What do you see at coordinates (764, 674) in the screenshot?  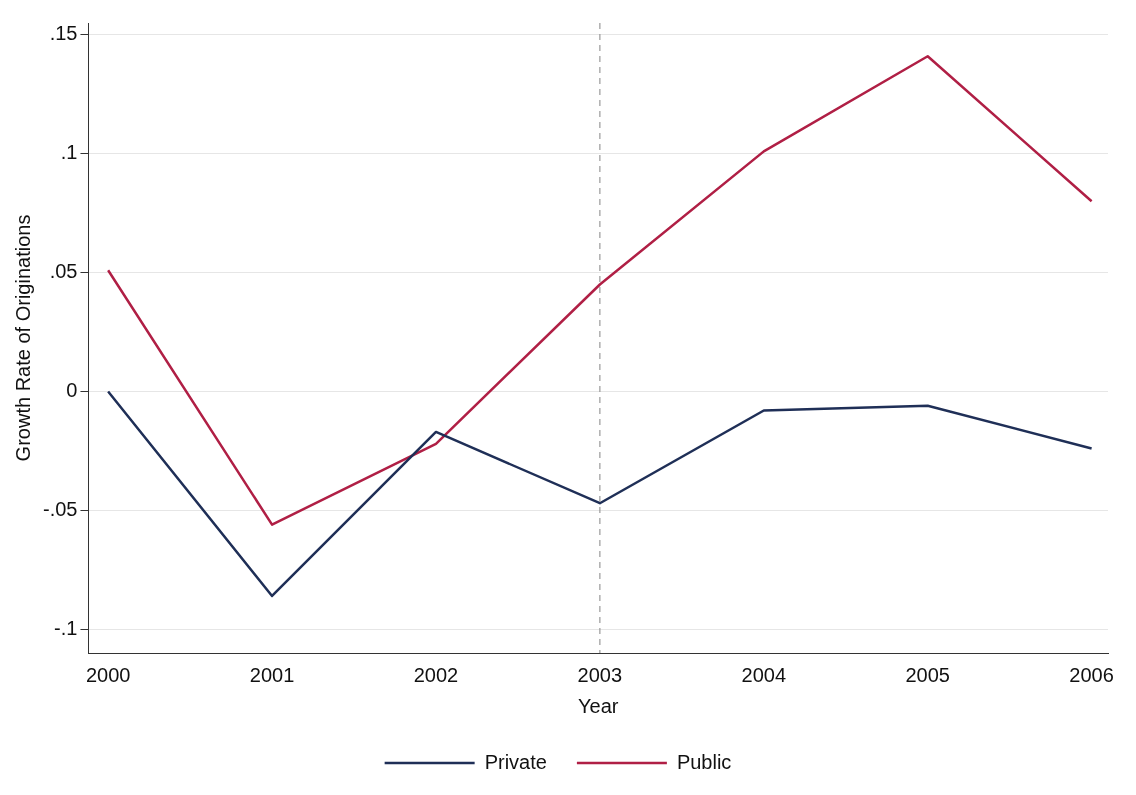 I see `x-tick-label: 2004` at bounding box center [764, 674].